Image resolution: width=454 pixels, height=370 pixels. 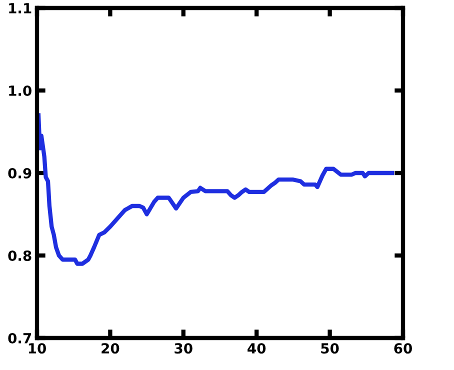 What do you see at coordinates (403, 348) in the screenshot?
I see `x-tick-label: 60` at bounding box center [403, 348].